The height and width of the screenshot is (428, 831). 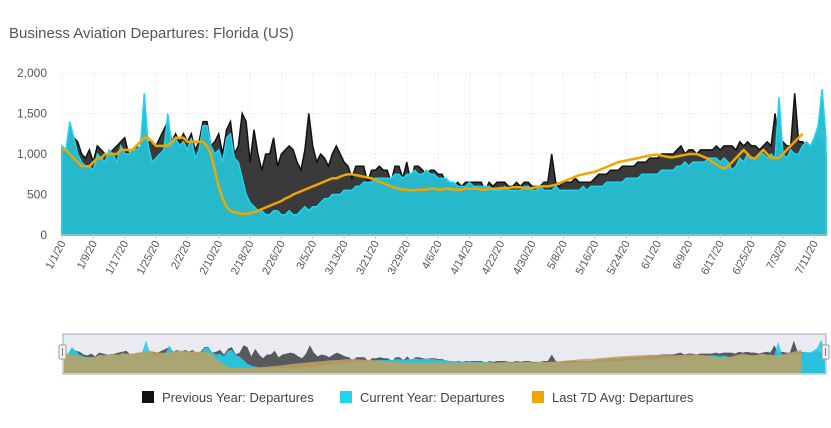 I want to click on x-tick-label: 6/9/20, so click(x=683, y=255).